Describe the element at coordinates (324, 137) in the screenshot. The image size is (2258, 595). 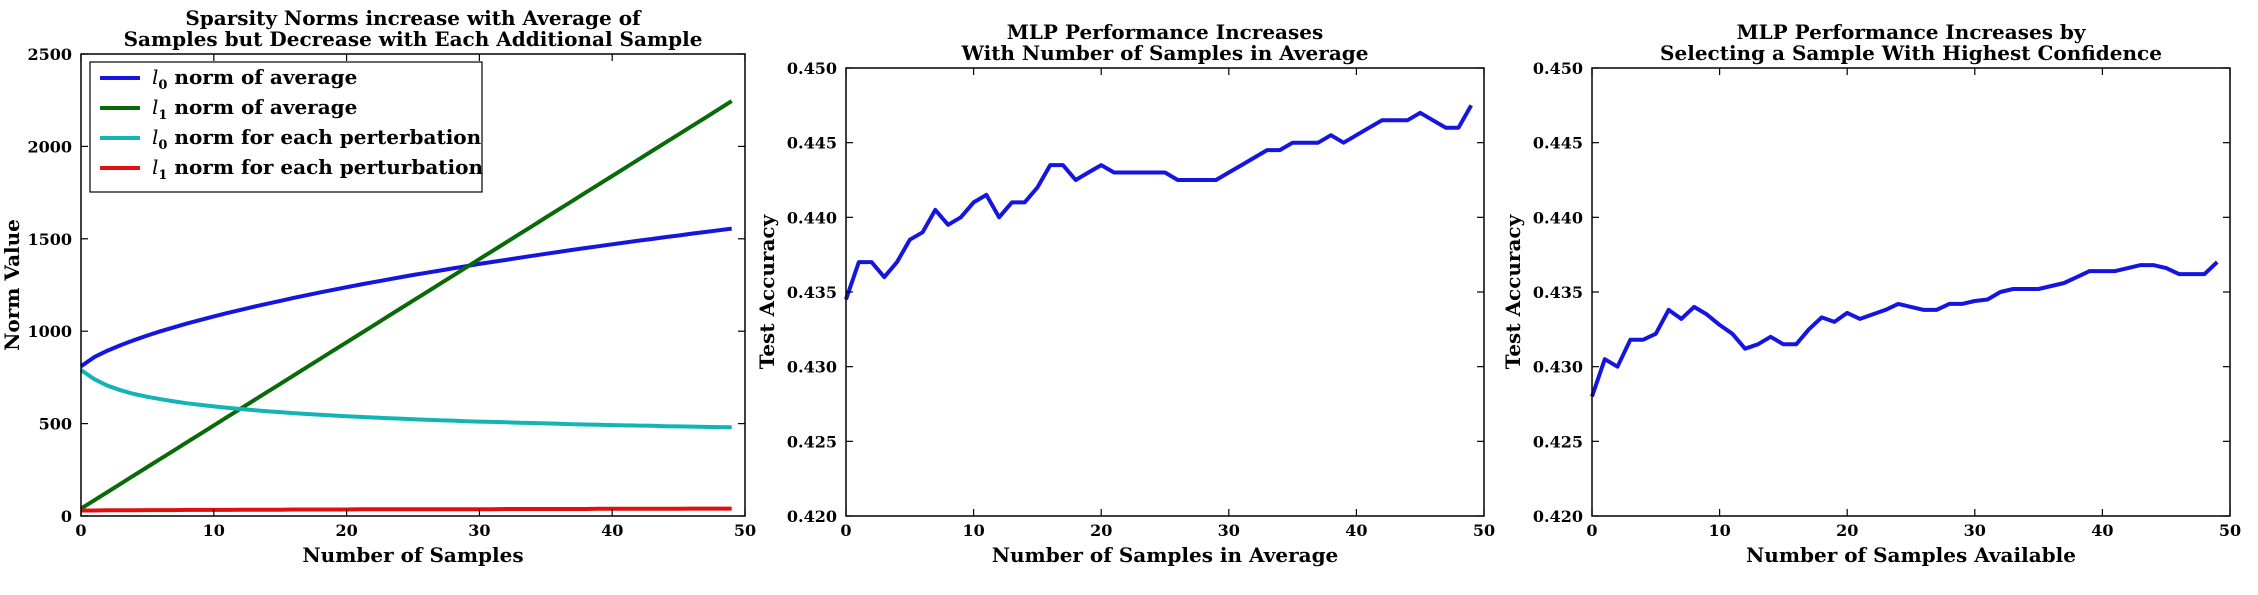
I see `legend-name: norm for each perterbation` at that location.